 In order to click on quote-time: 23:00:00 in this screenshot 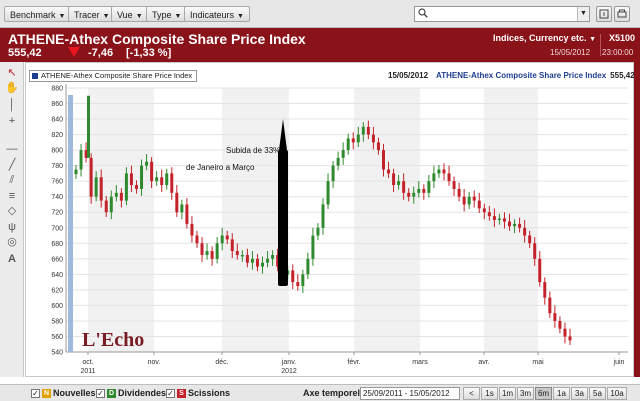, I will do `click(618, 52)`.